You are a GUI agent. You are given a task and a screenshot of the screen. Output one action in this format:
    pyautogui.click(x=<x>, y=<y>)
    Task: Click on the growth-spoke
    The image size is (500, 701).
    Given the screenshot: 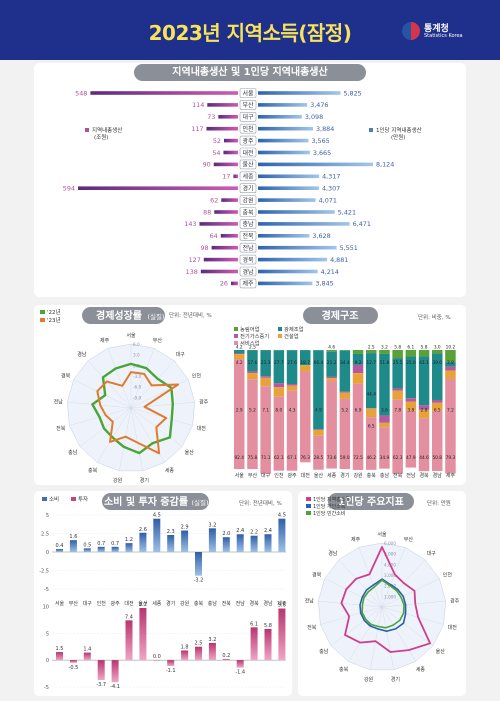 What is the action you would take?
    pyautogui.click(x=119, y=378)
    